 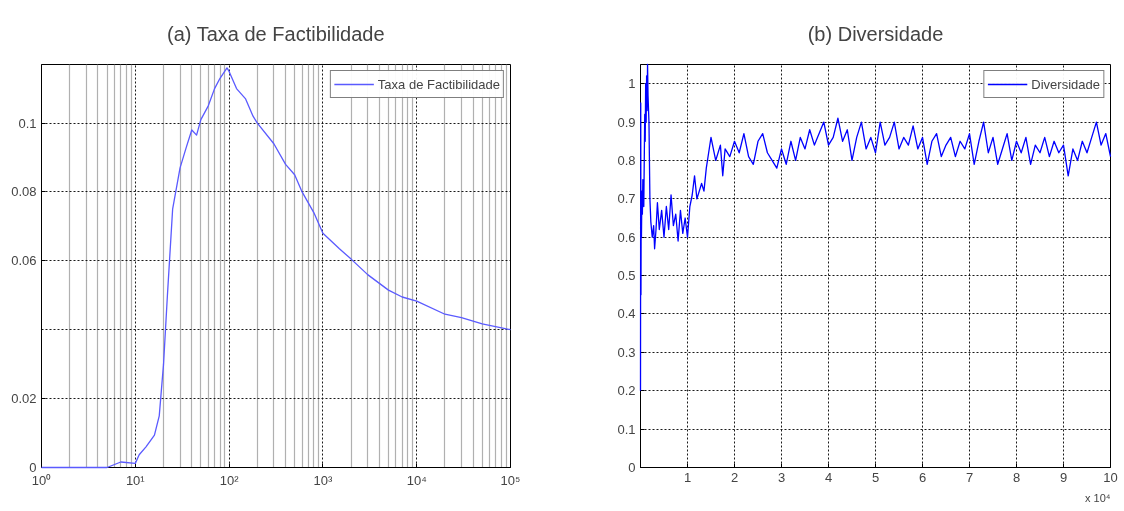 I want to click on x-tick-label: 7, so click(x=969, y=477).